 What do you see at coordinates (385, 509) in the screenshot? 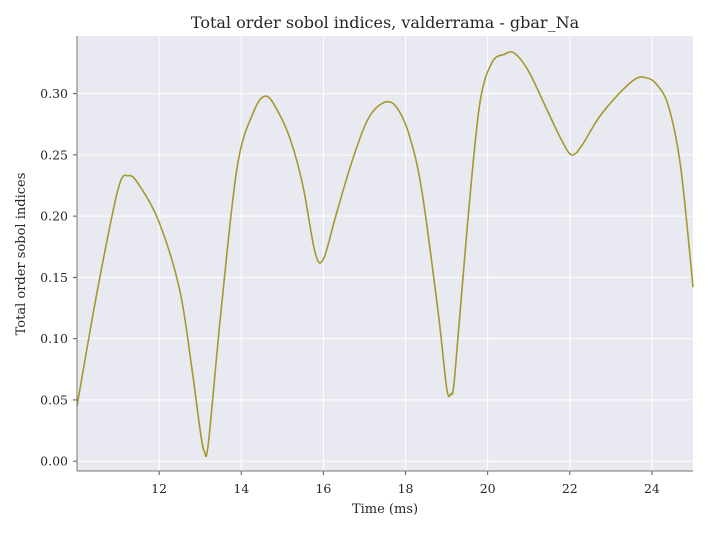
I see `x-axis-label: Time (ms)` at bounding box center [385, 509].